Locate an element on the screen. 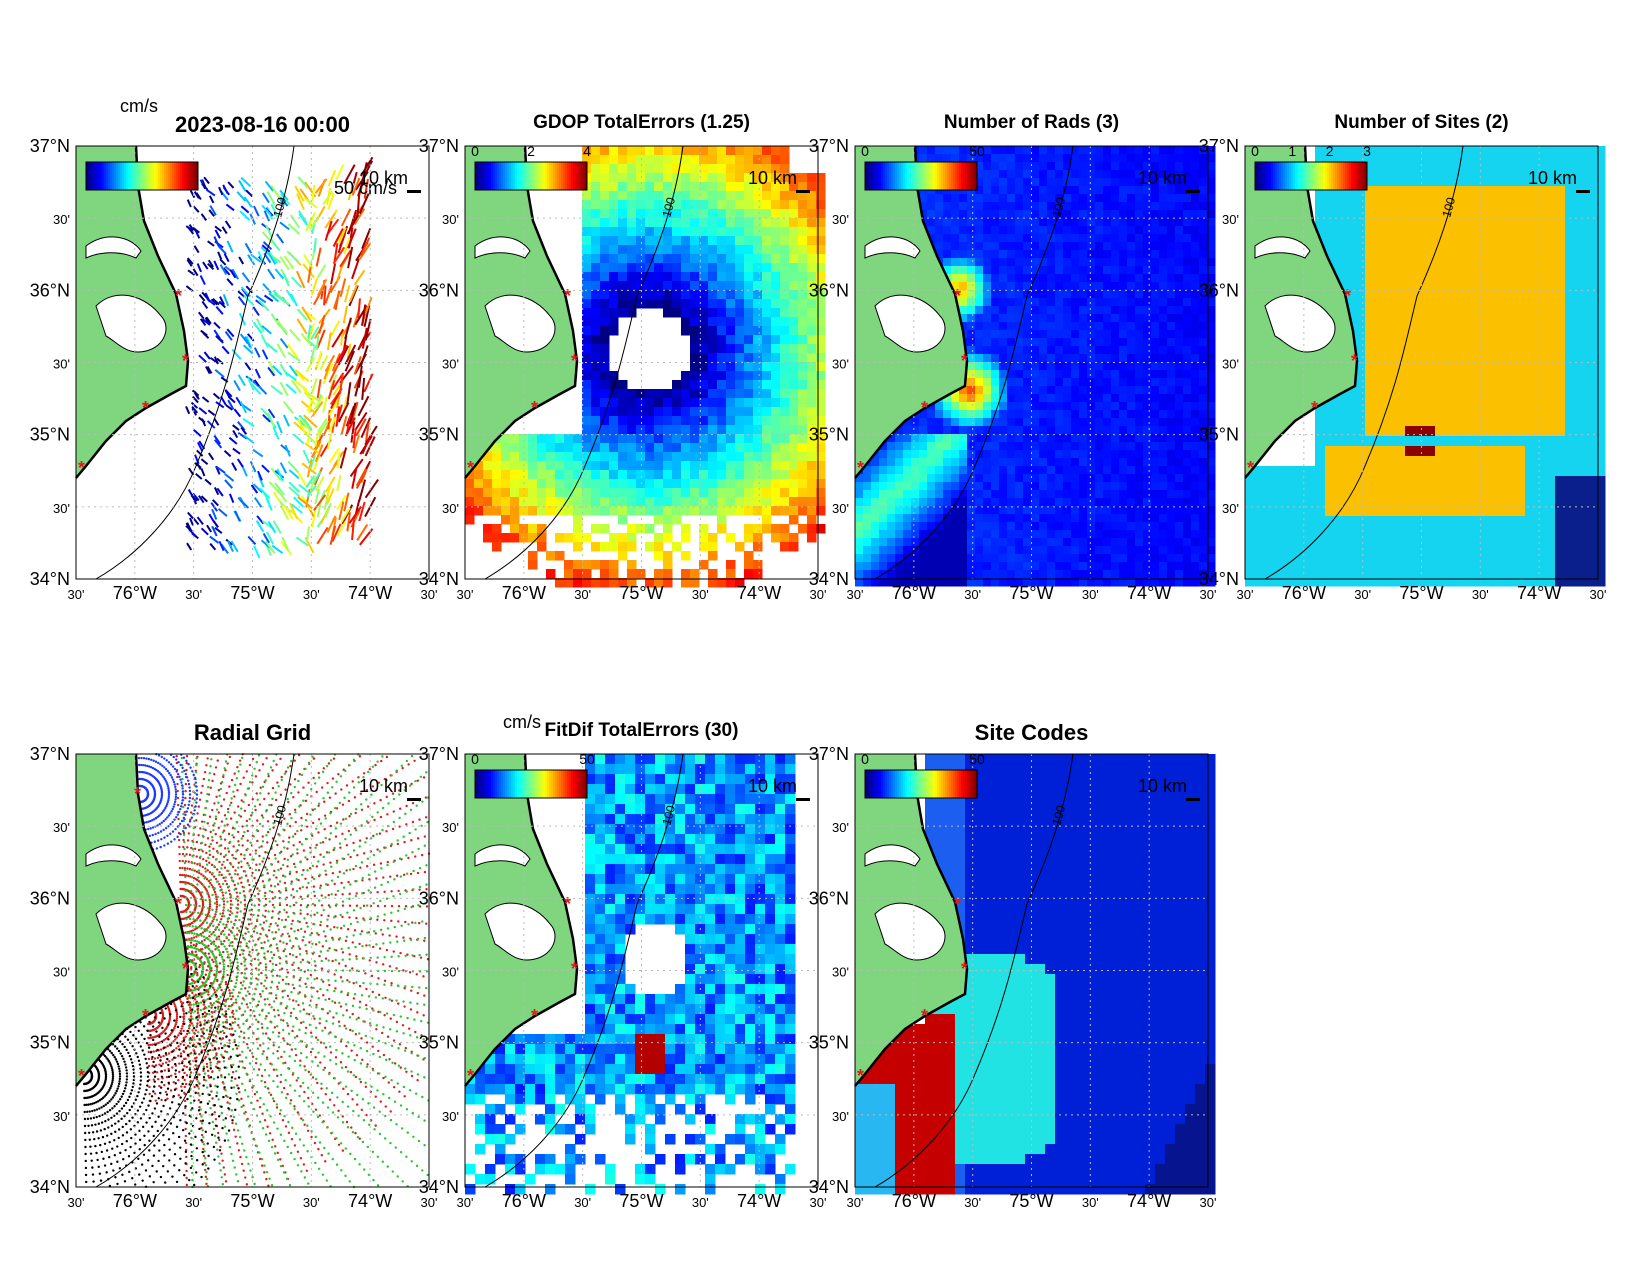 Image resolution: width=1650 pixels, height=1275 pixels. lon-tick-label: 74°W is located at coordinates (370, 593).